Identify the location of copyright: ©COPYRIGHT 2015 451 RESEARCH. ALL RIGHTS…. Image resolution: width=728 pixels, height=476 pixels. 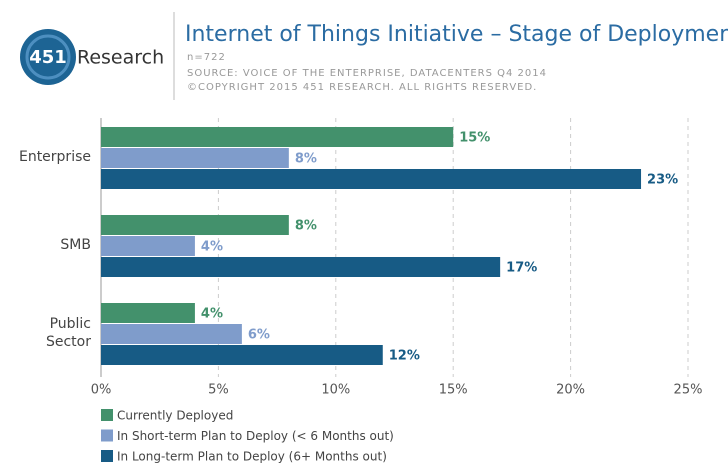
(362, 87).